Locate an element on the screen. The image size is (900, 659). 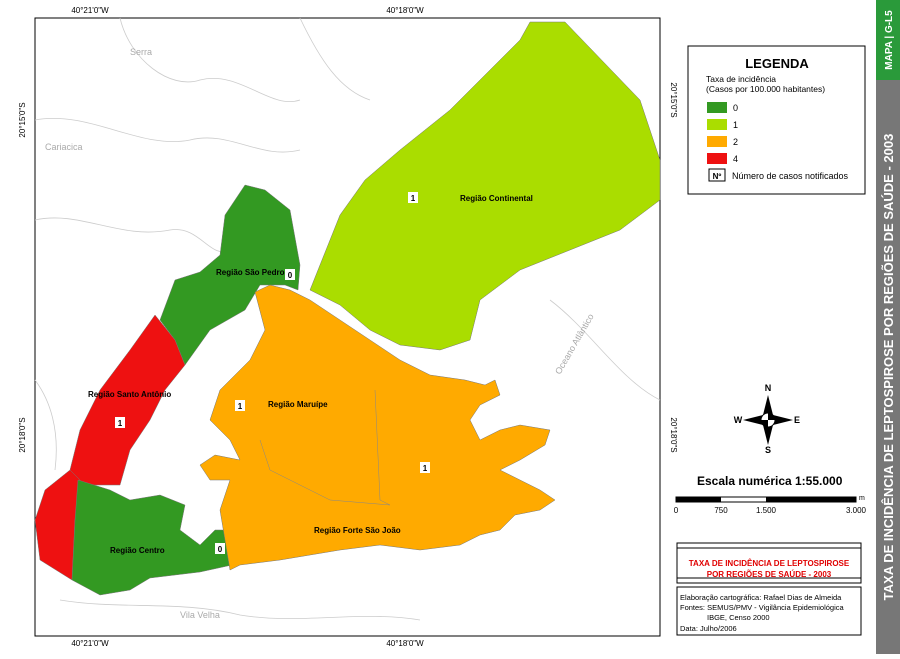
region-label: Região Maruípe is located at coordinates (298, 404).